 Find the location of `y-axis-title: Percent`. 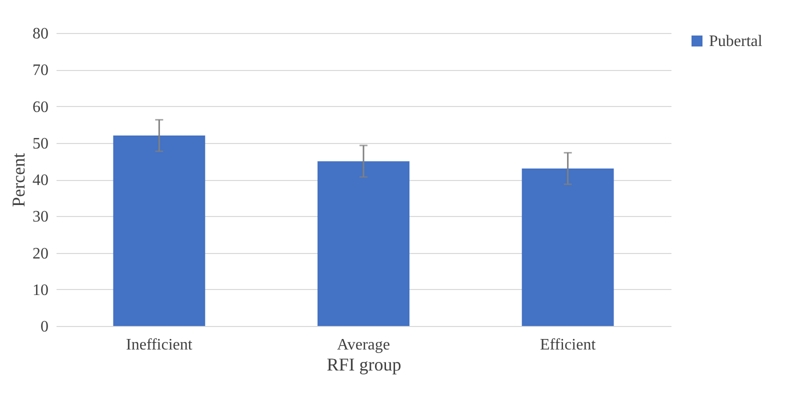

y-axis-title: Percent is located at coordinates (18, 180).